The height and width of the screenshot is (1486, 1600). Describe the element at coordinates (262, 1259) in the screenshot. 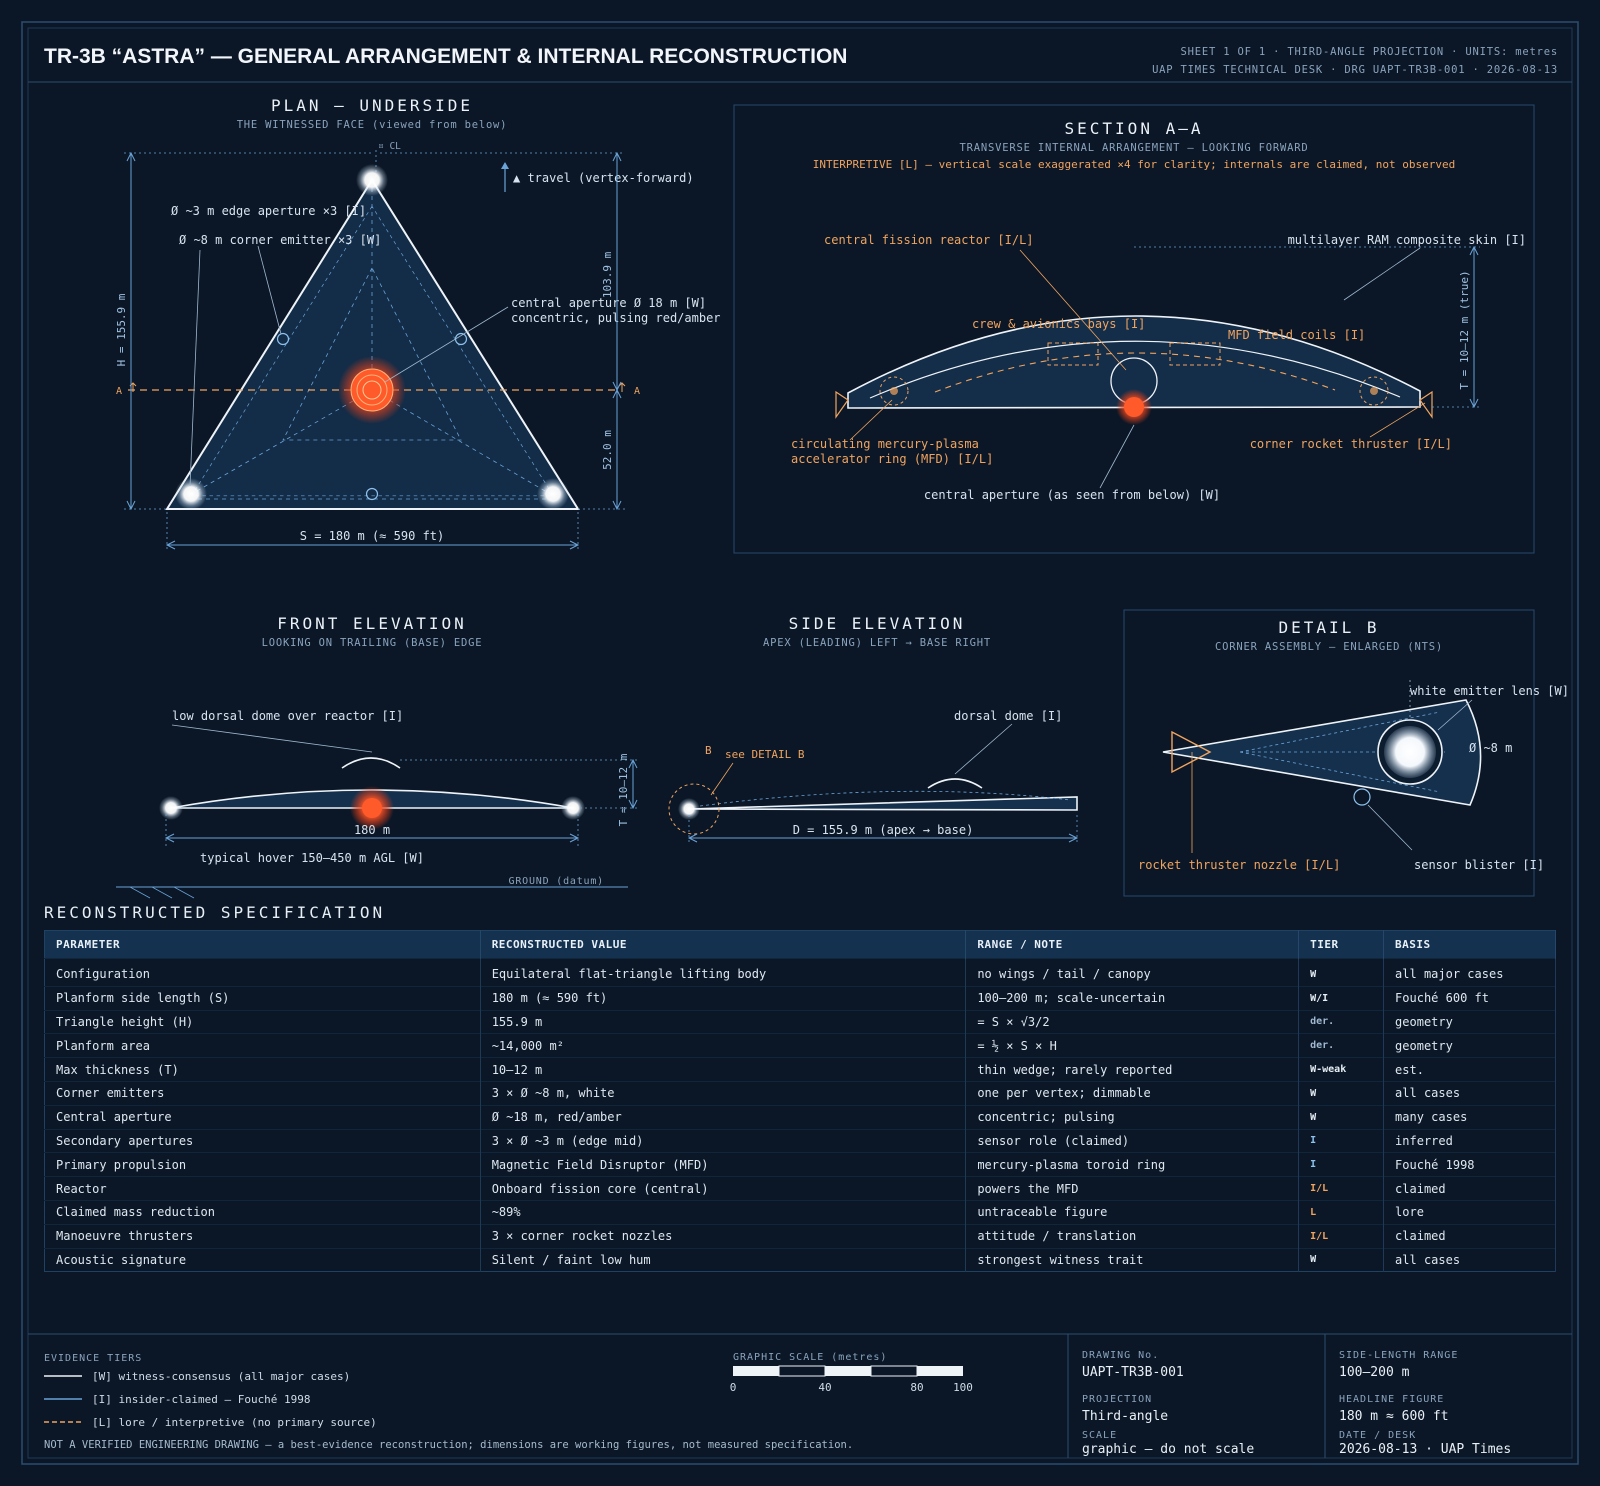

I see `cell-param: Acoustic signature` at that location.